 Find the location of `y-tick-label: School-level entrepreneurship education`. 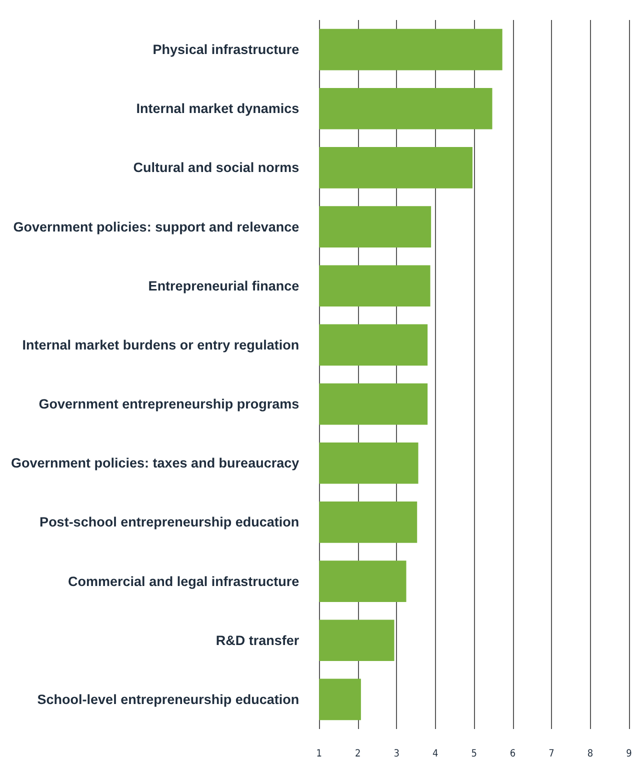

y-tick-label: School-level entrepreneurship education is located at coordinates (168, 699).